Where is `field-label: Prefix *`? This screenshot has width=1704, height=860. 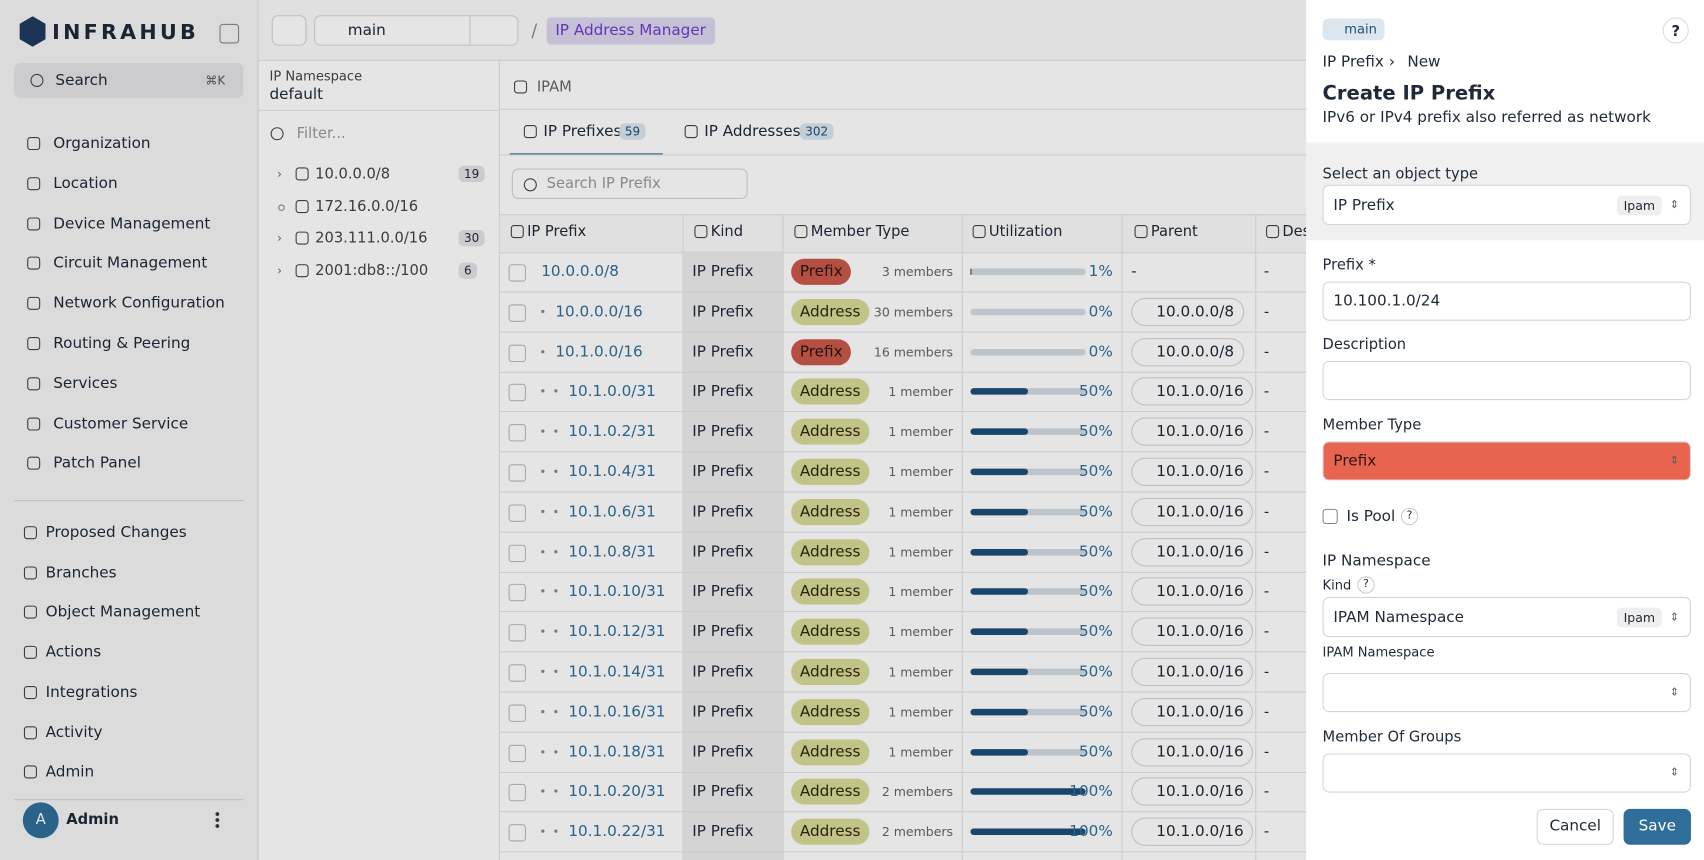
field-label: Prefix * is located at coordinates (1349, 265).